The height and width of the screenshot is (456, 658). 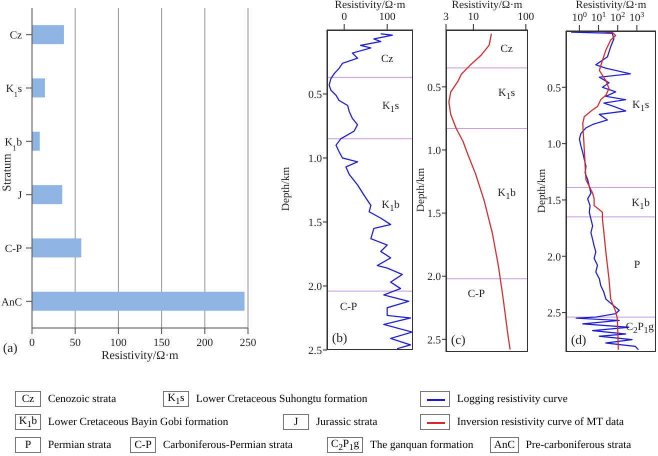 What do you see at coordinates (598, 17) in the screenshot?
I see `x-tick-label: 10$^{1}$` at bounding box center [598, 17].